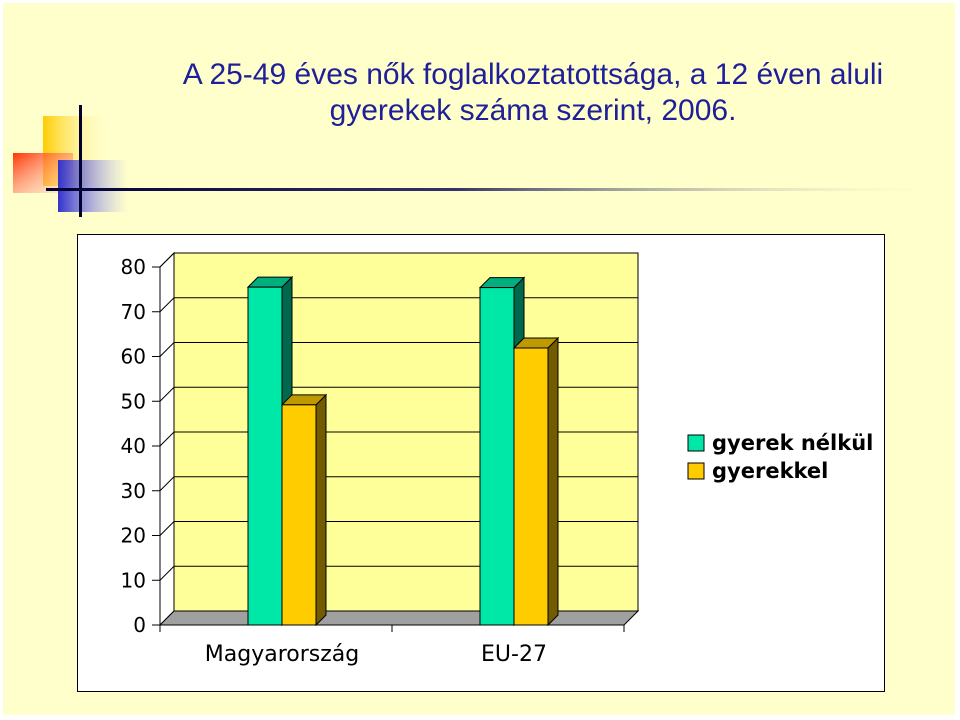 The image size is (960, 720). I want to click on y-tick-label: 50, so click(133, 401).